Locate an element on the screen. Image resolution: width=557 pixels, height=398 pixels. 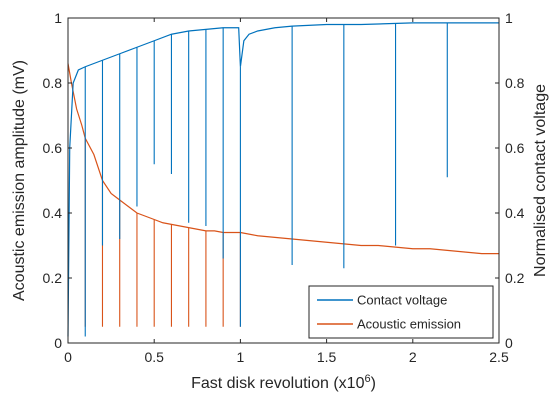
x-tick-label: 0.5 is located at coordinates (154, 357).